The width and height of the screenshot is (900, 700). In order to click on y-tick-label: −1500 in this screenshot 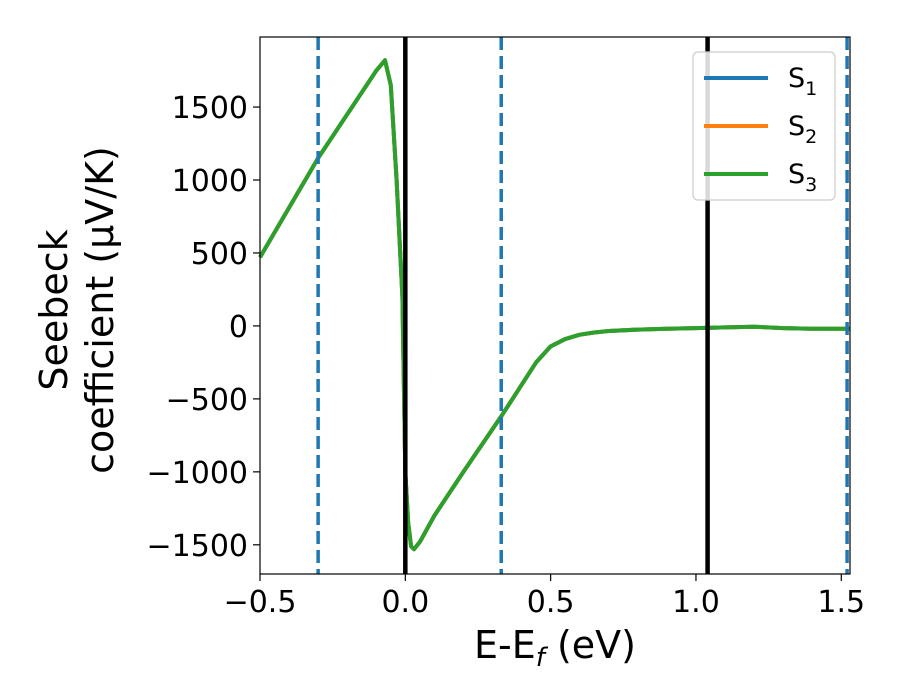, I will do `click(197, 546)`.